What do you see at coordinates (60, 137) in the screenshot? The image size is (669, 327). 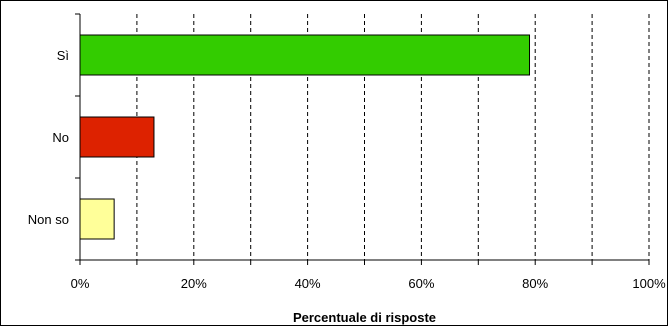 I see `category-label: No` at bounding box center [60, 137].